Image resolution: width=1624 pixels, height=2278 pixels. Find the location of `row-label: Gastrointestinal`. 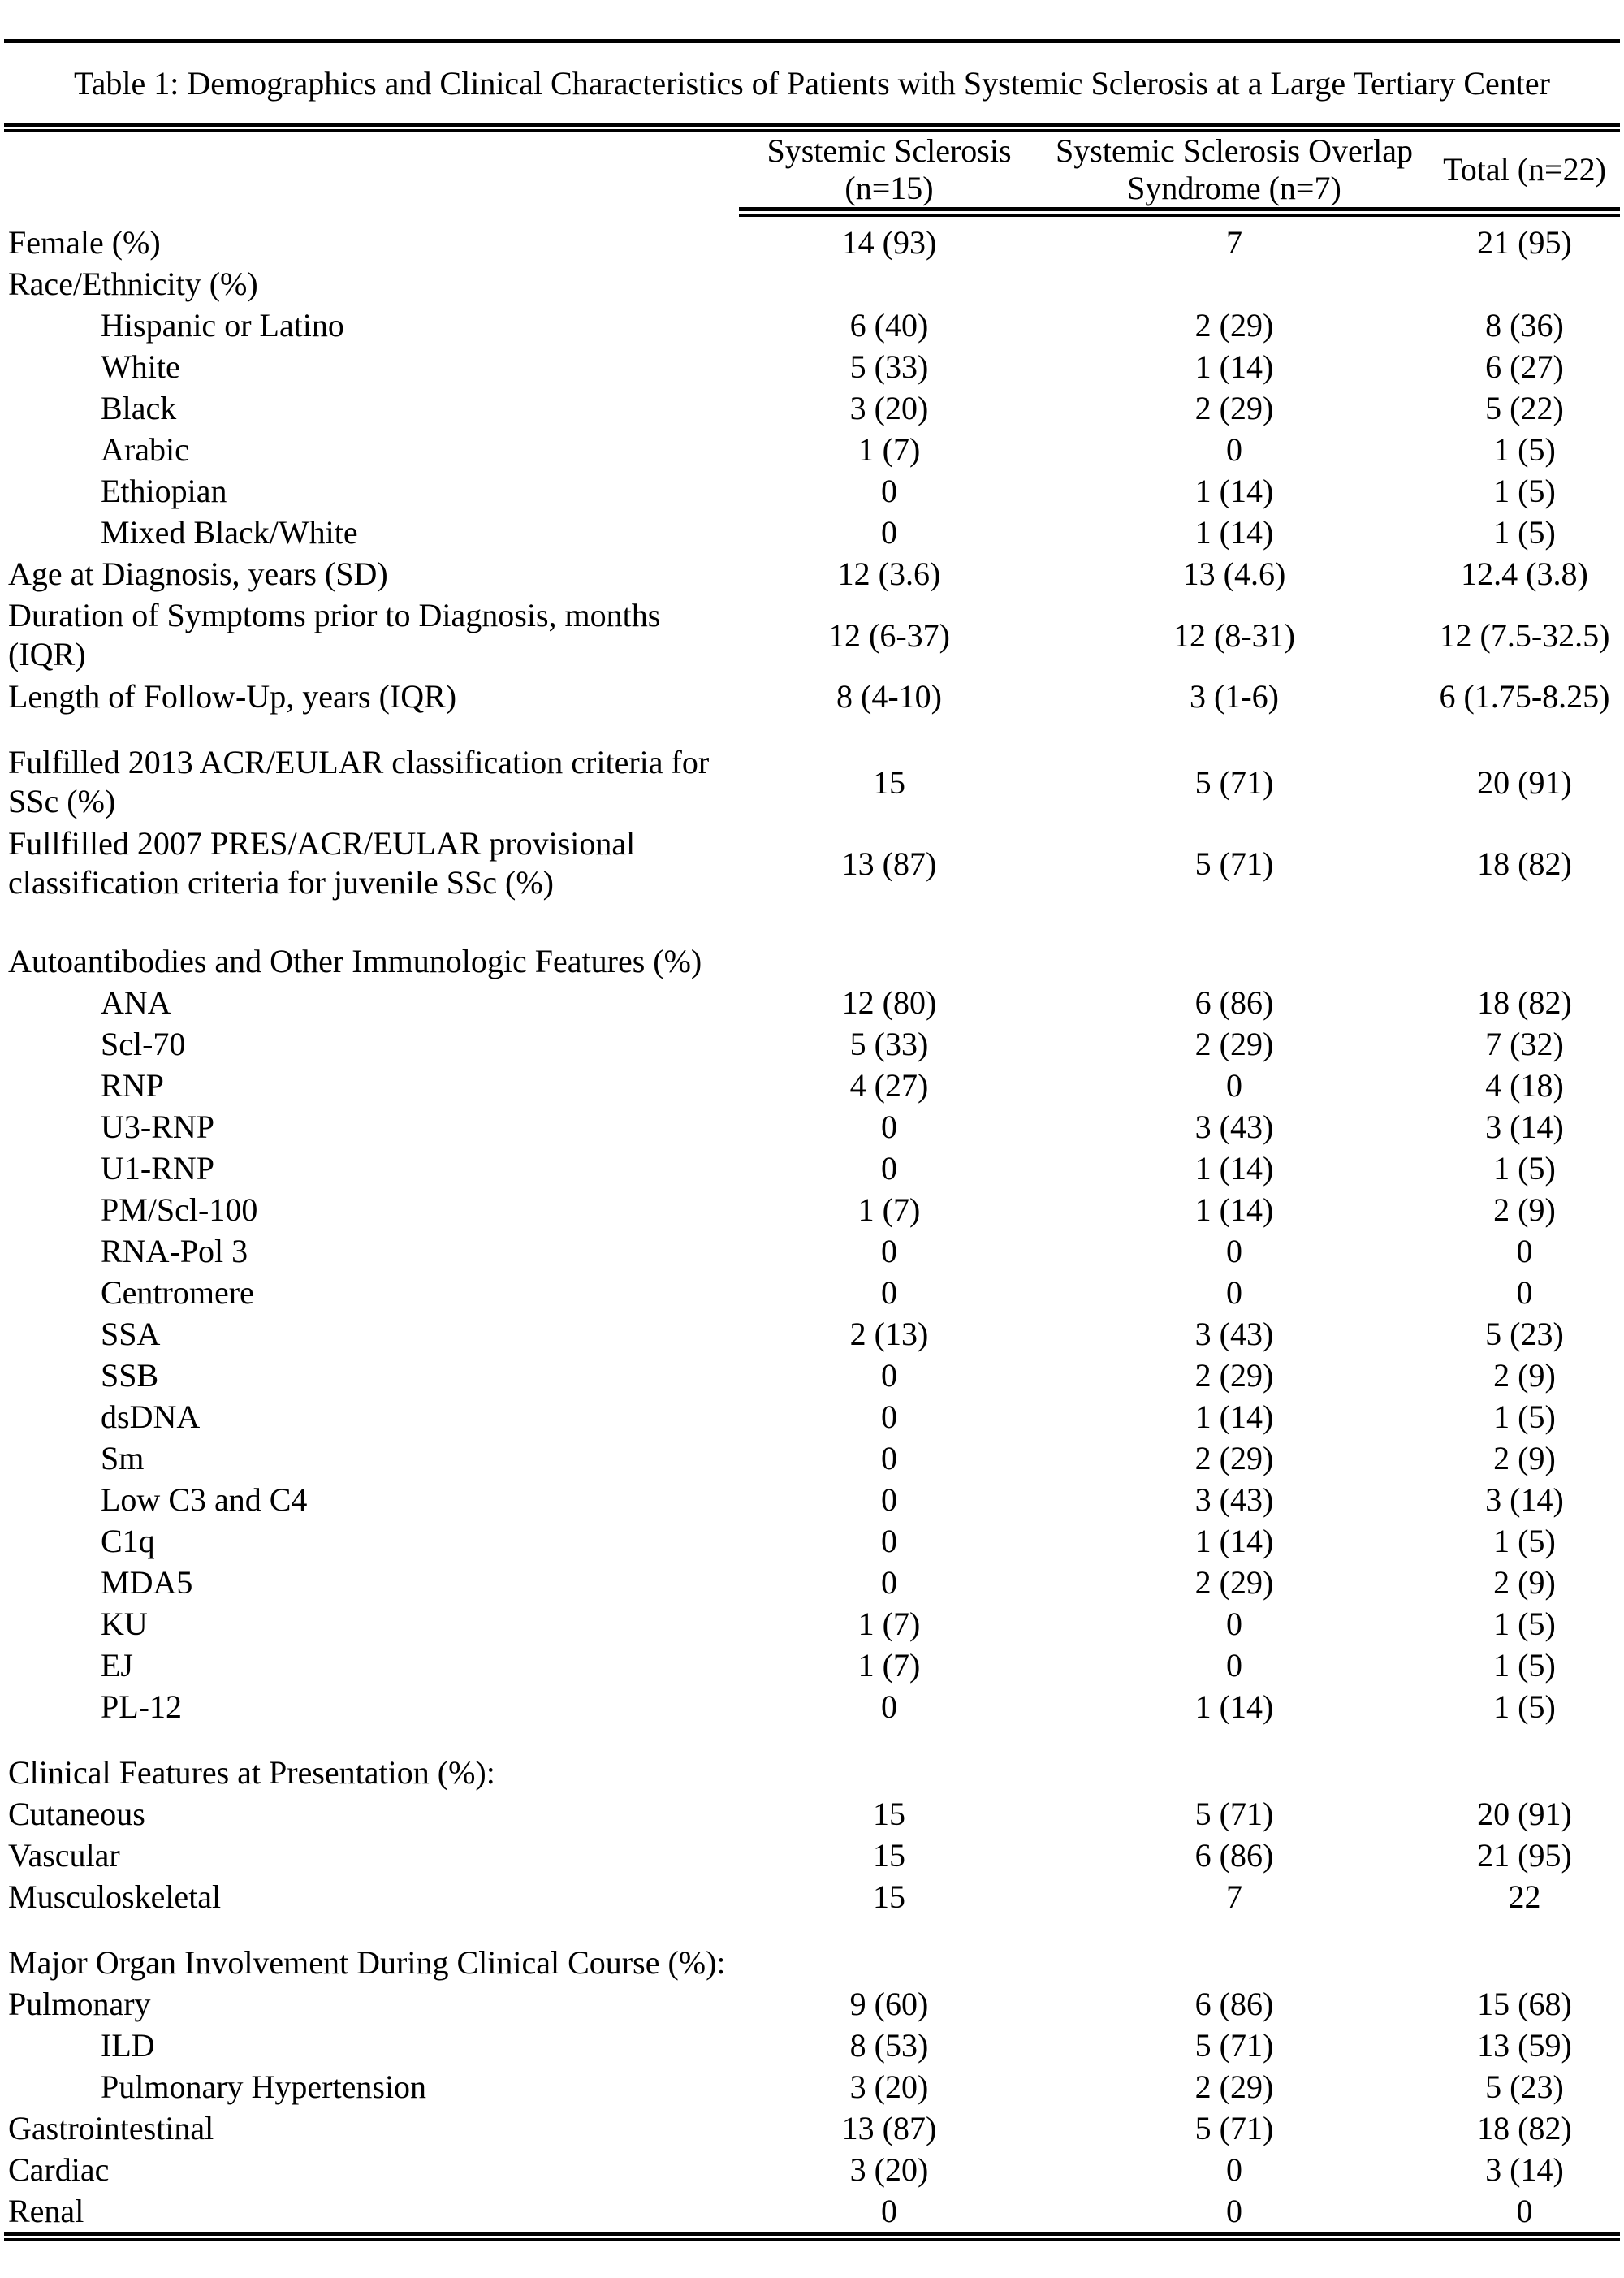

row-label: Gastrointestinal is located at coordinates (111, 2127).